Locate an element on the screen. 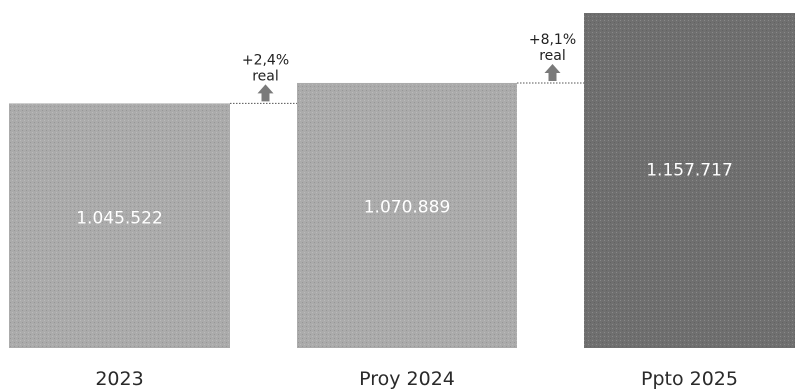  annotation-change: +8,1% is located at coordinates (552, 40).